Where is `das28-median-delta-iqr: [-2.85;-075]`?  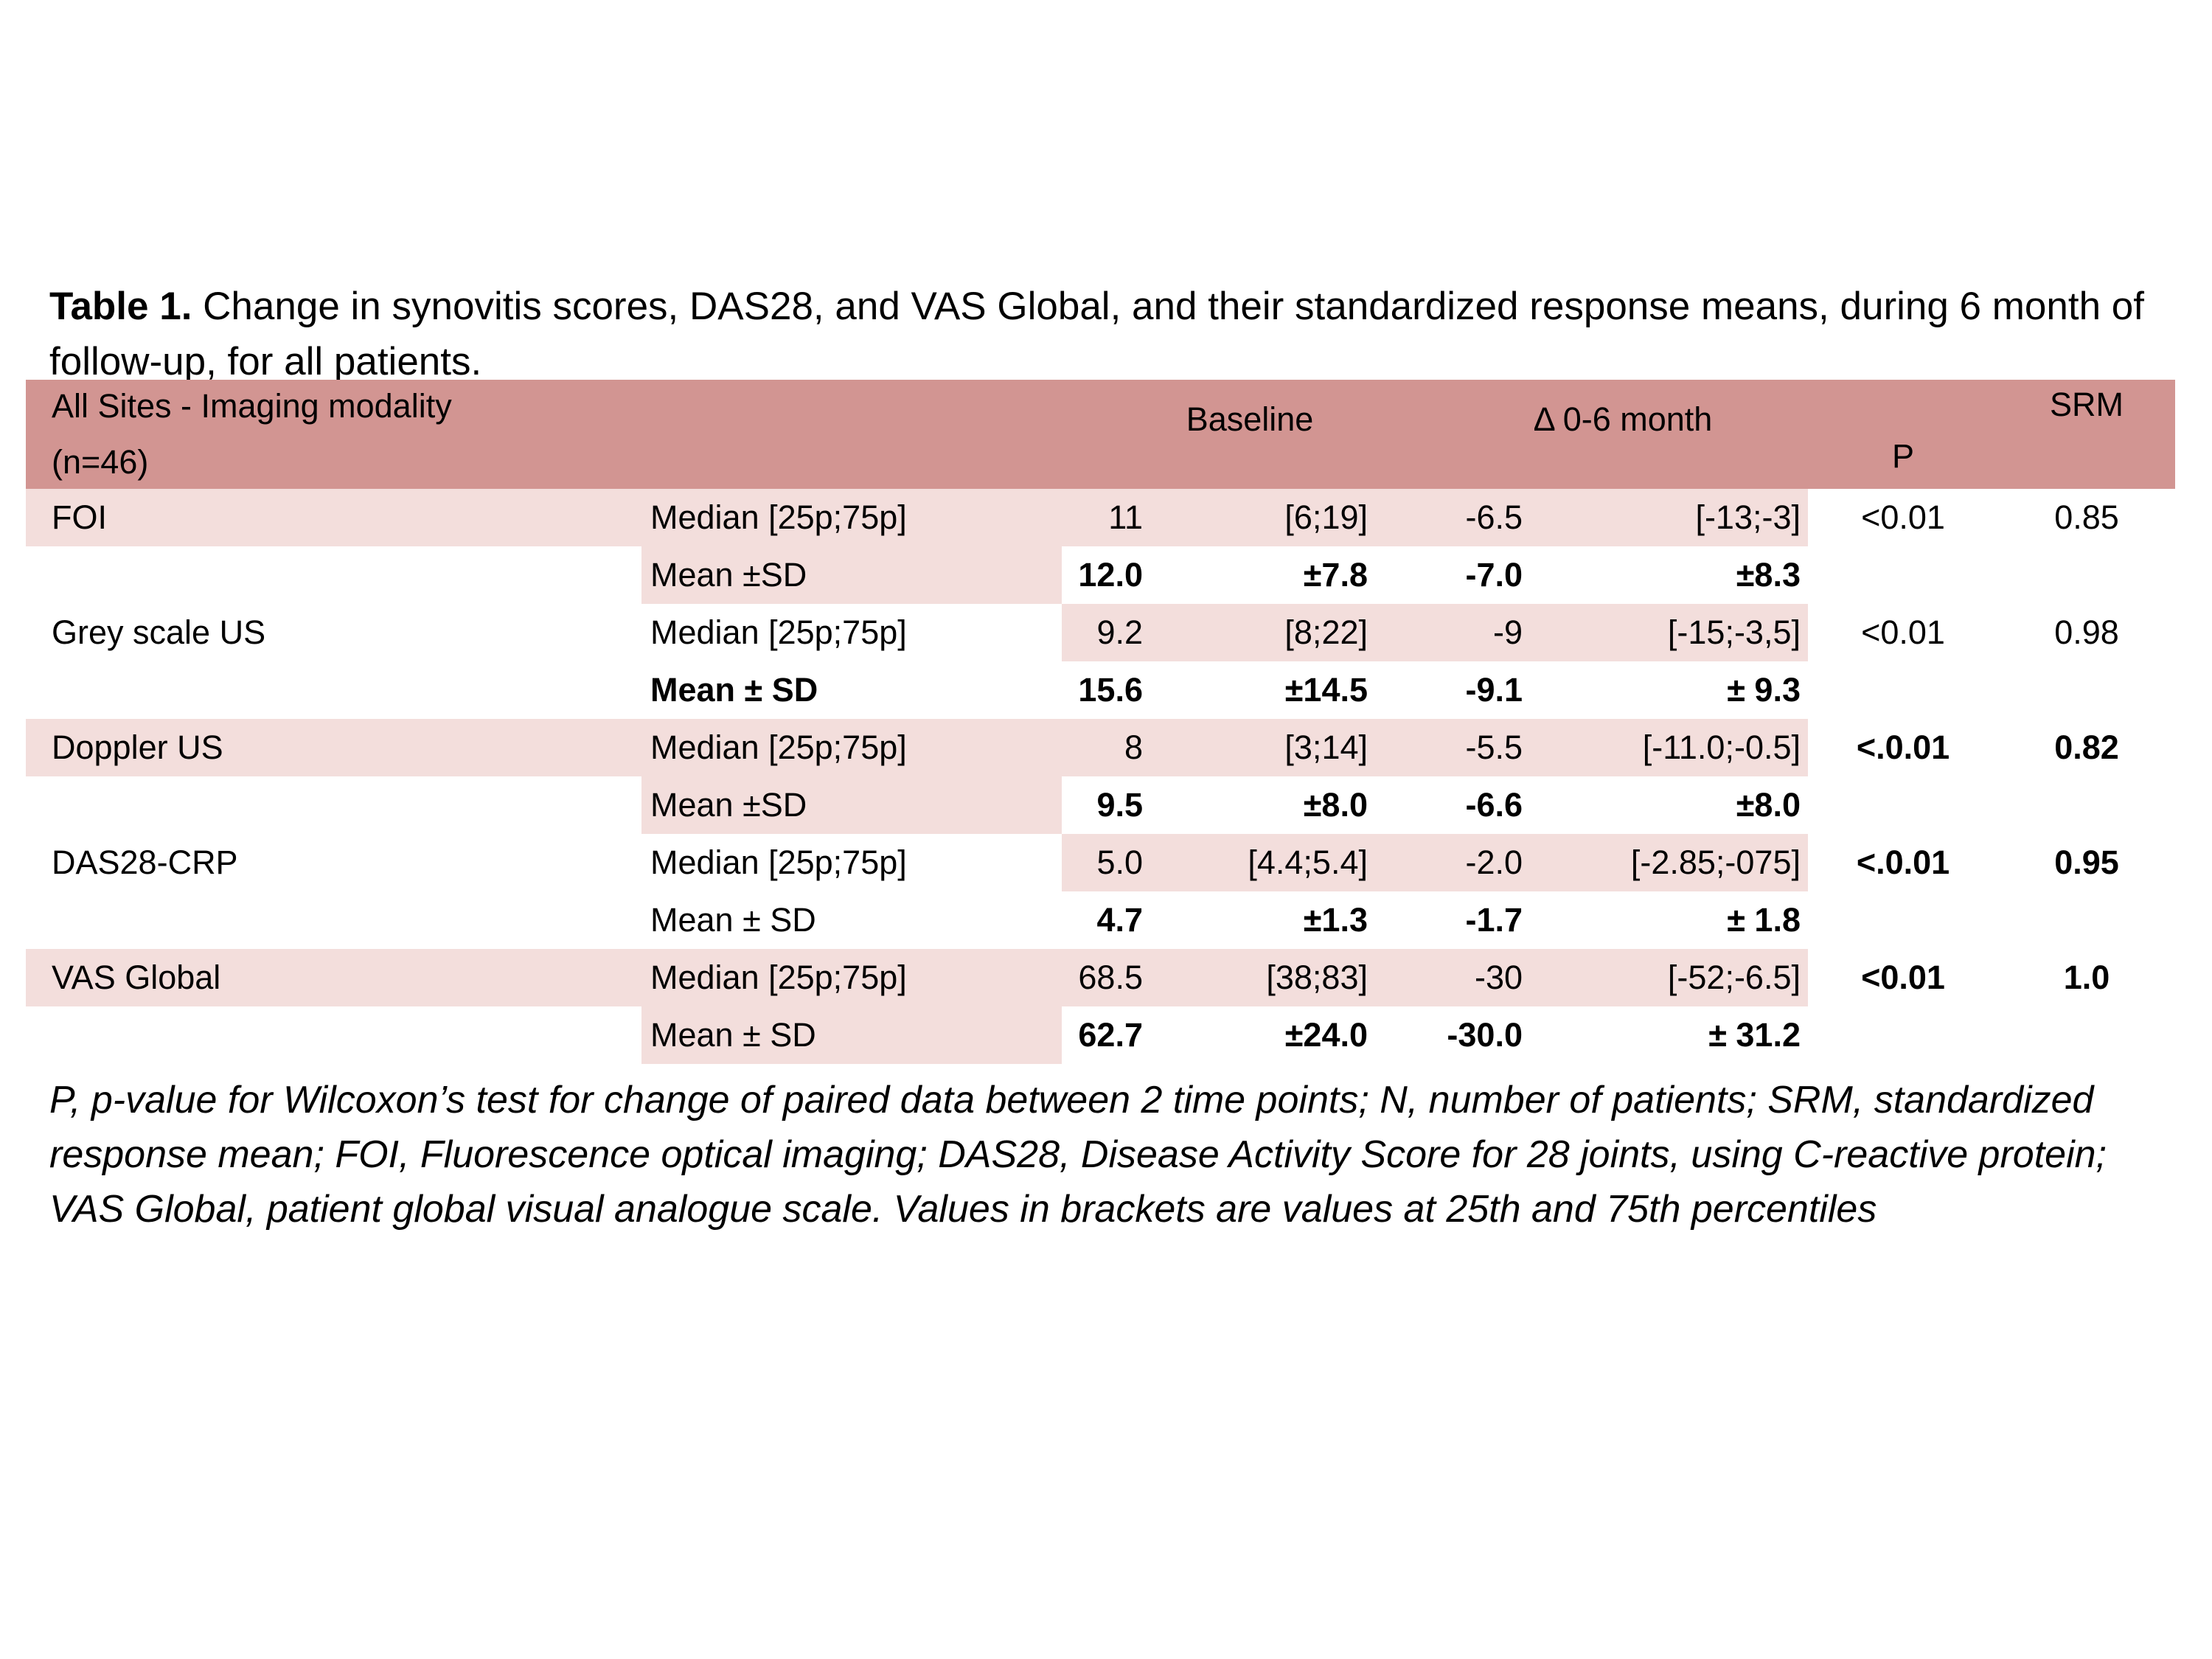
das28-median-delta-iqr: [-2.85;-075] is located at coordinates (1682, 862).